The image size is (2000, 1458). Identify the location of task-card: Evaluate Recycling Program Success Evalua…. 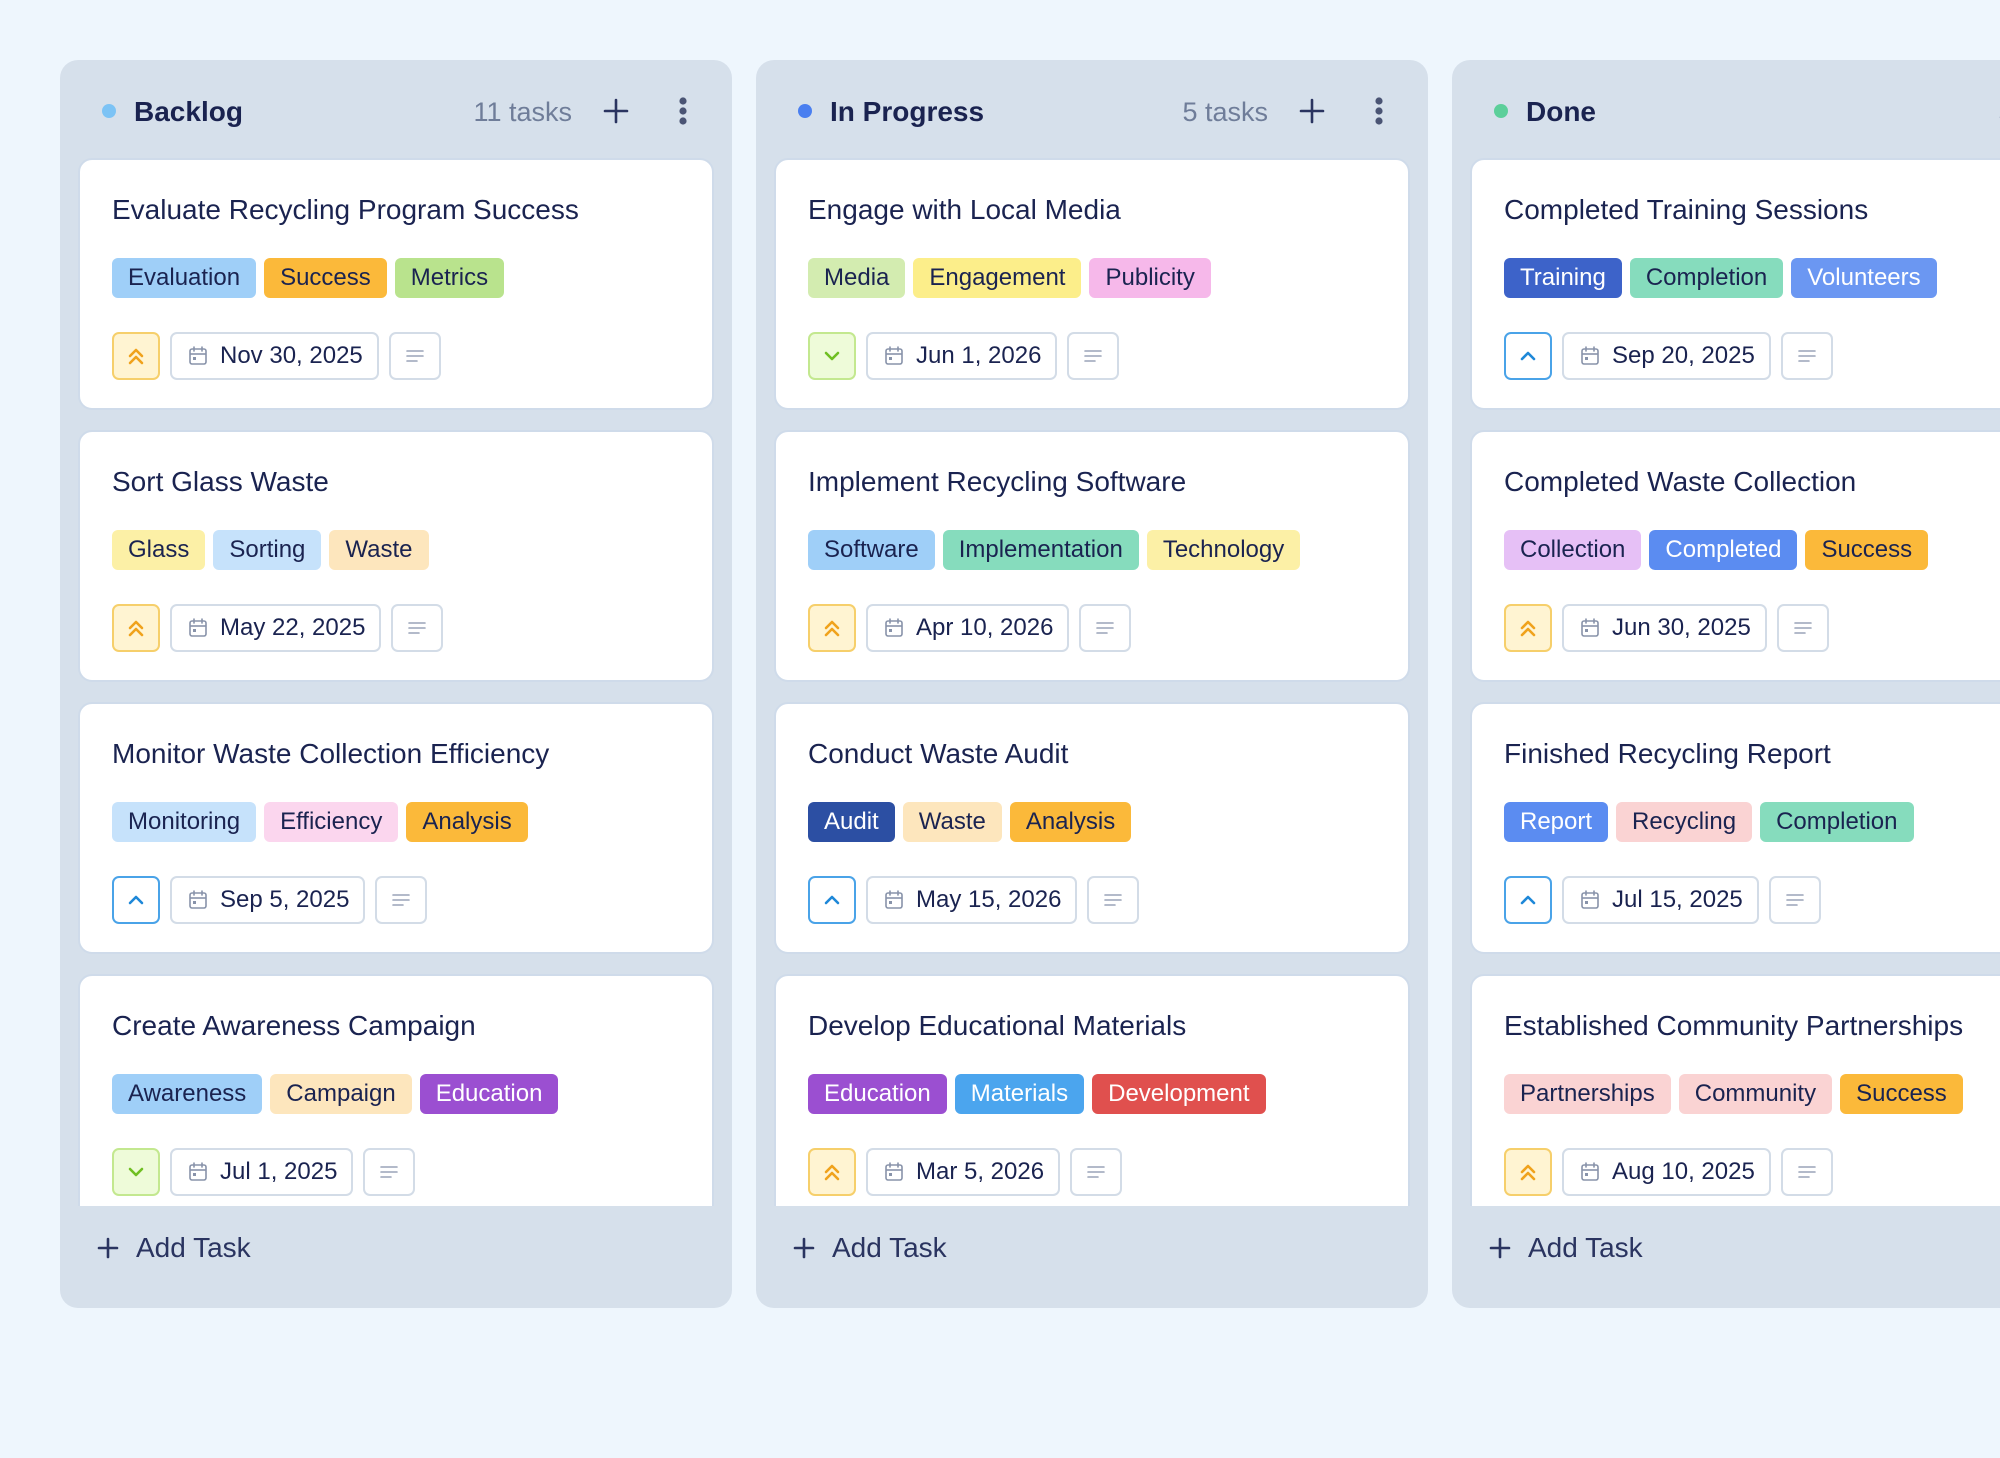
(396, 284).